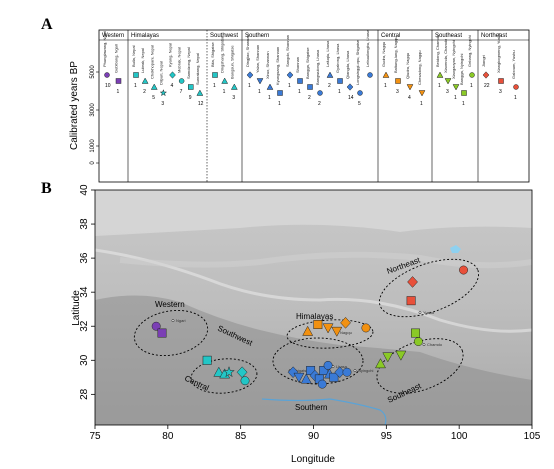  What do you see at coordinates (337, 58) in the screenshot?
I see `panel-a-site-label: Gyalrong, Lhasa` at bounding box center [337, 58].